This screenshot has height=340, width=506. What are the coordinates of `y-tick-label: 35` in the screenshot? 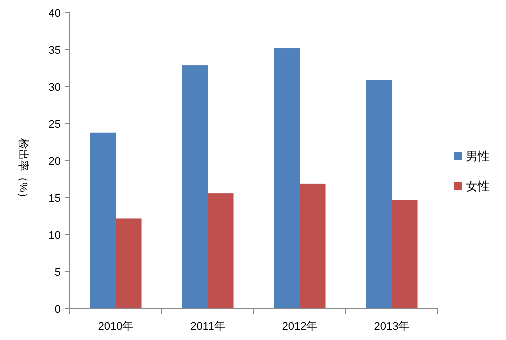 It's located at (54, 50).